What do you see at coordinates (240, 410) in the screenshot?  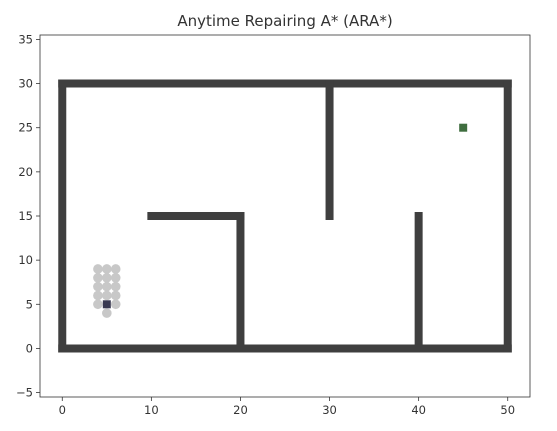 I see `x-tick-label-20: 20` at bounding box center [240, 410].